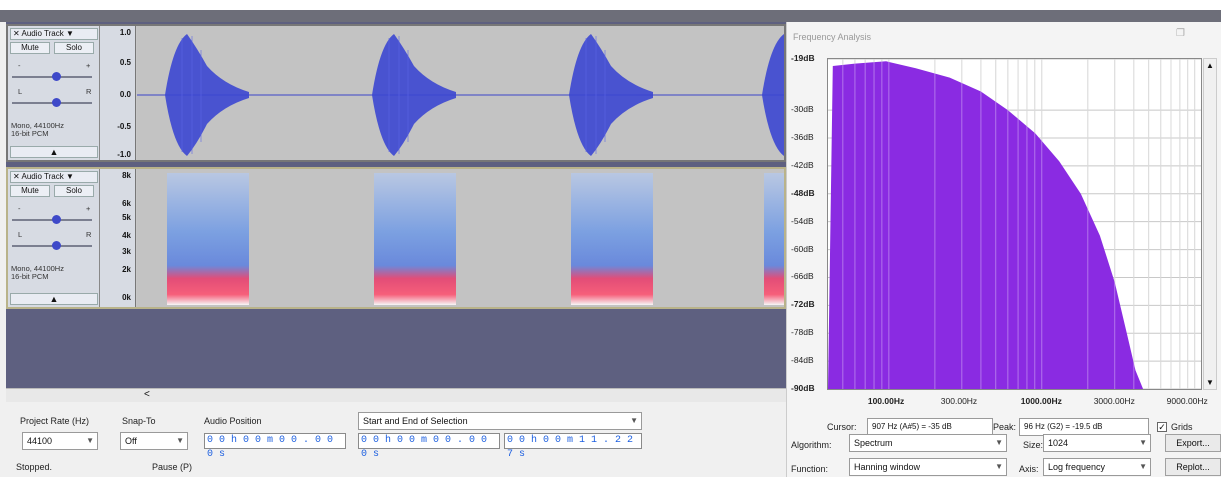  What do you see at coordinates (1180, 33) in the screenshot?
I see `restore-window-icon: ❐` at bounding box center [1180, 33].